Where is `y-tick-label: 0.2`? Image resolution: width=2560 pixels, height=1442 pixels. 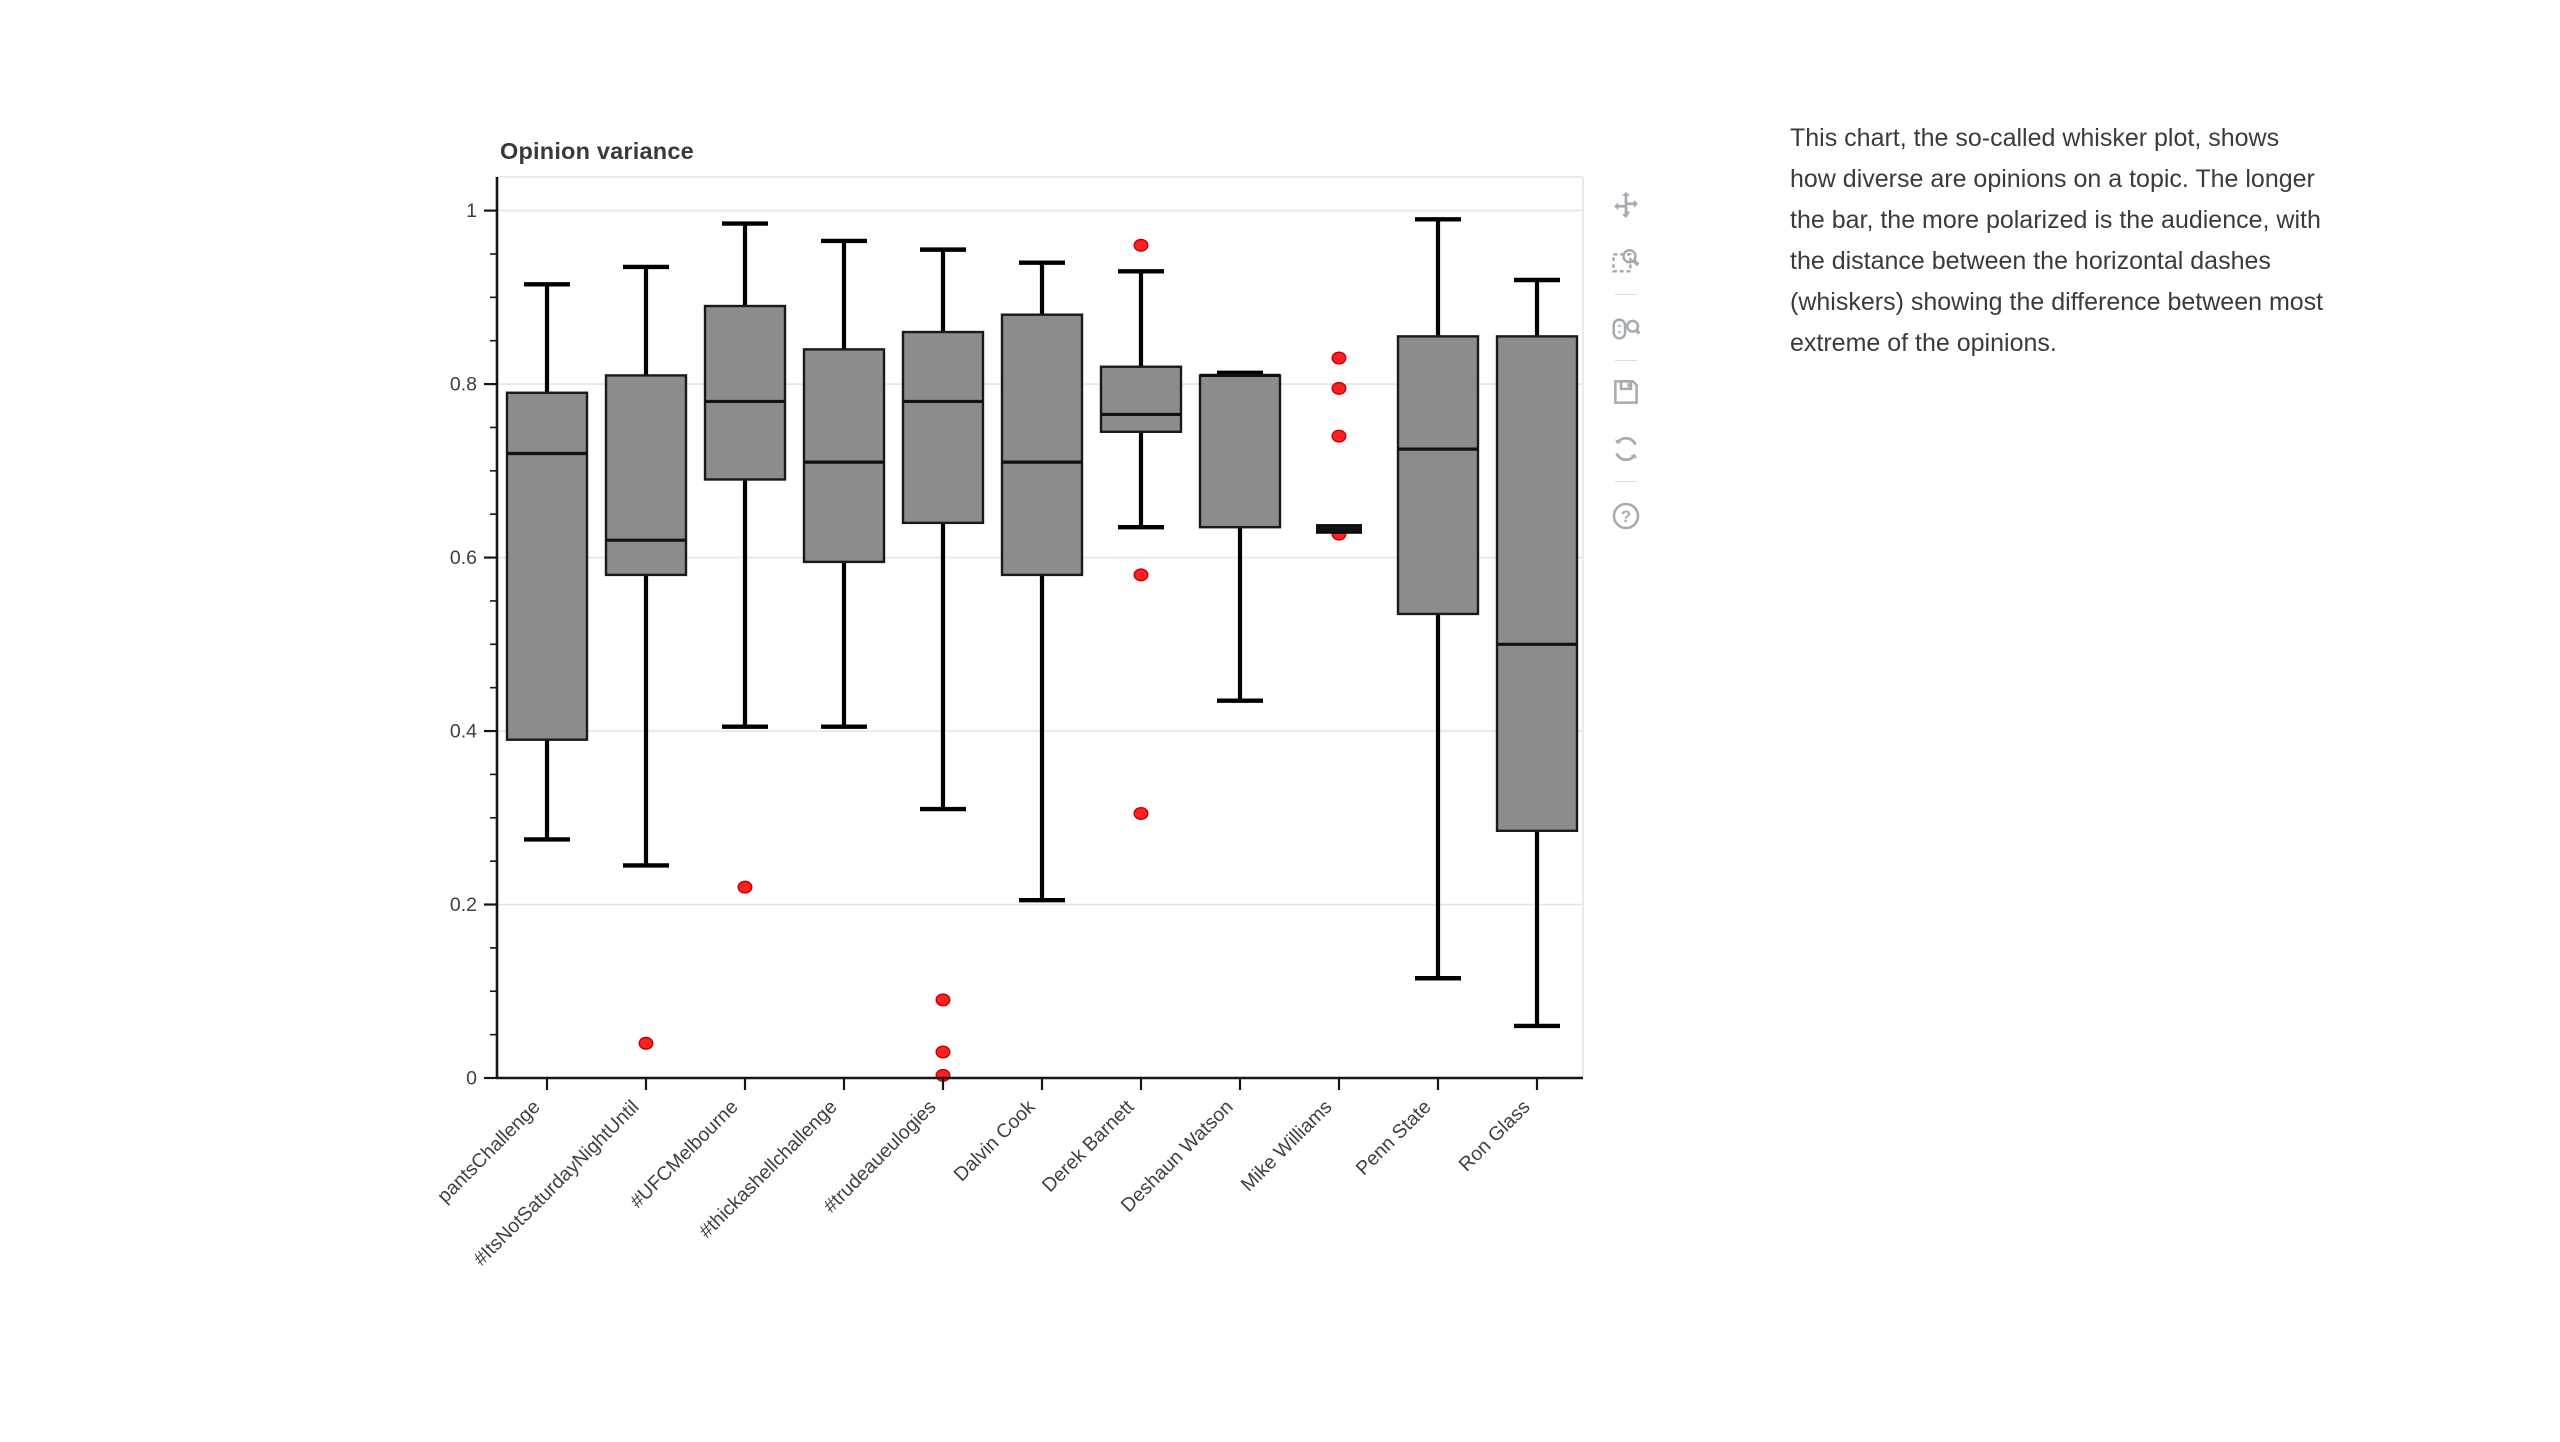
y-tick-label: 0.2 is located at coordinates (463, 905).